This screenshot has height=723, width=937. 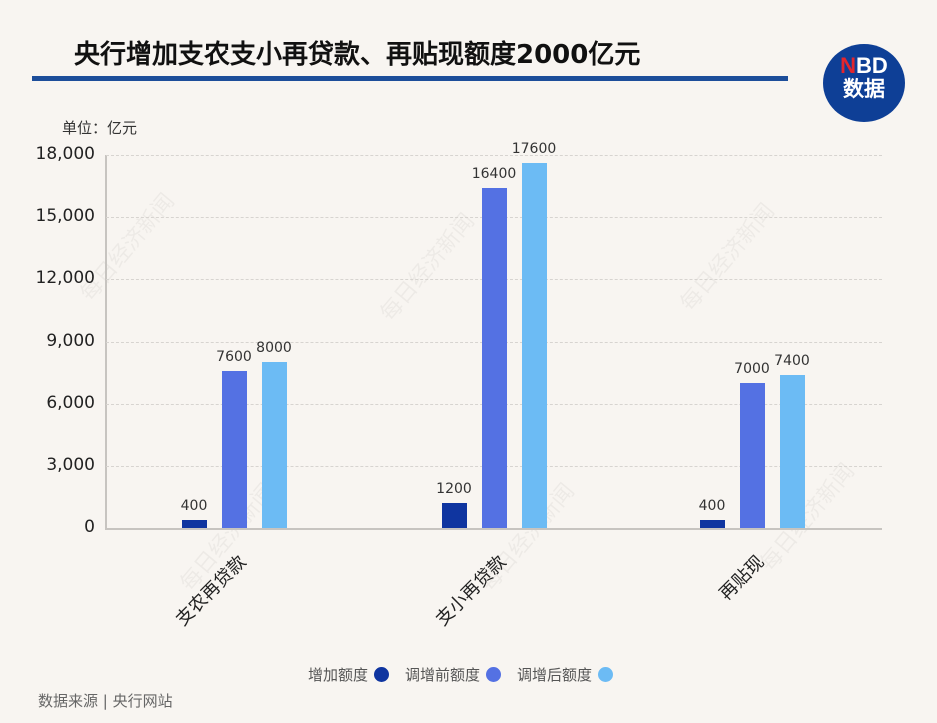 I want to click on legend-item: 调增前额度, so click(x=453, y=674).